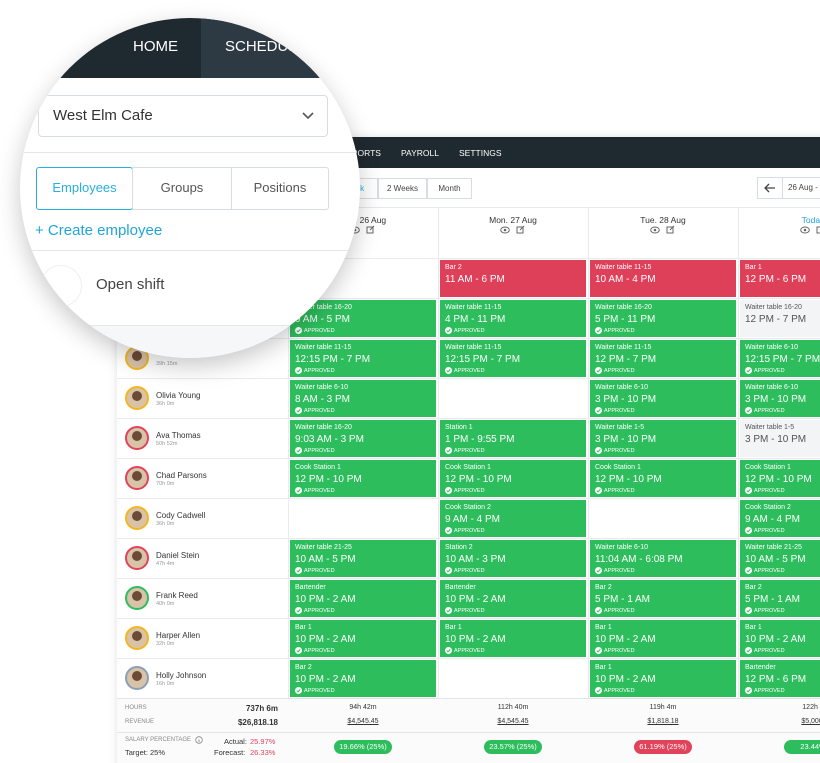  Describe the element at coordinates (780, 678) in the screenshot. I see `shift-card: Bartender 12 PM - 6 PM APPROVED` at that location.